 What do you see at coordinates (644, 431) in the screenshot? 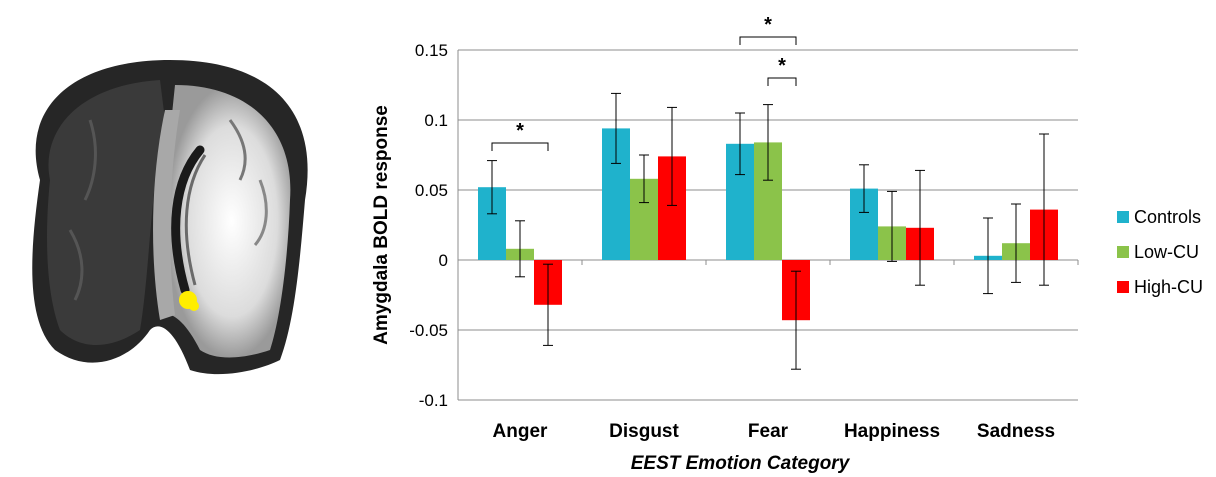
I see `x-tick-label: Disgust` at bounding box center [644, 431].